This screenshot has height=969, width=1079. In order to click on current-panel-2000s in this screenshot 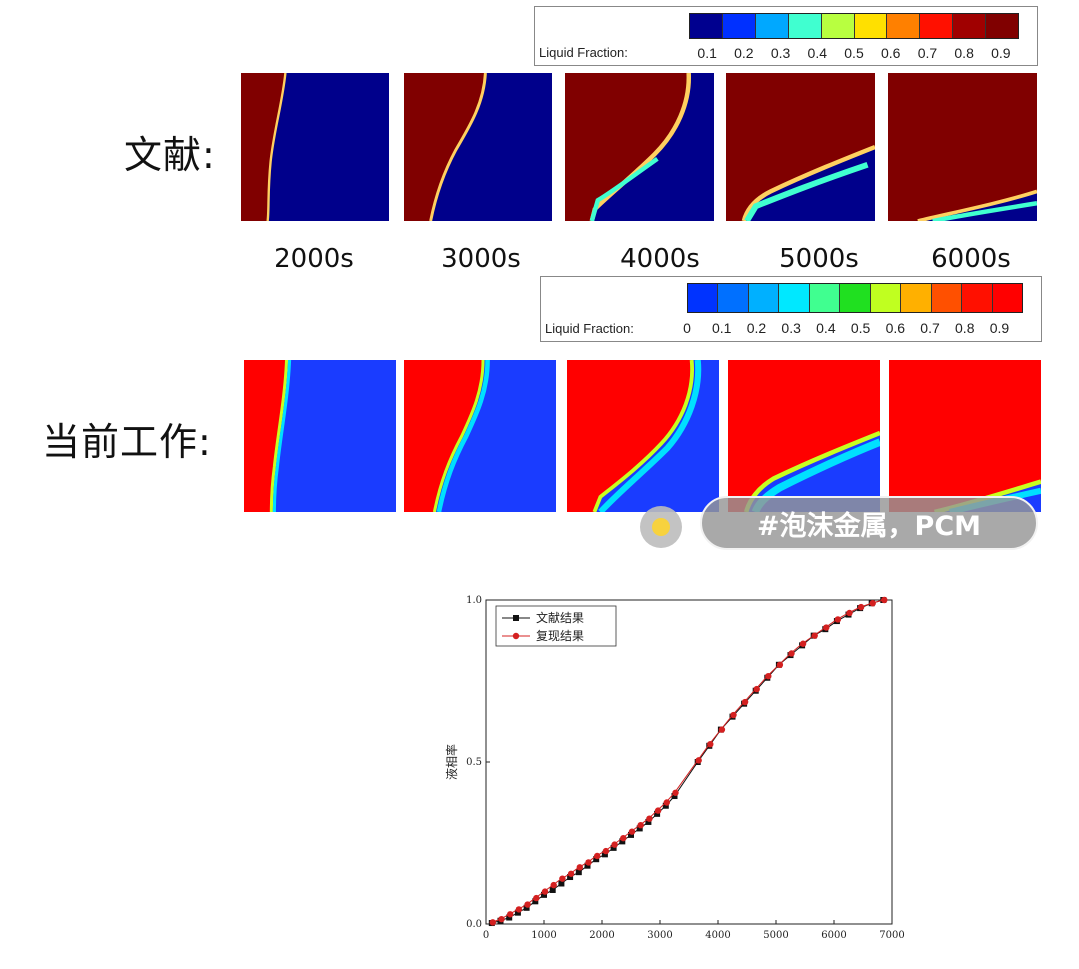, I will do `click(320, 436)`.